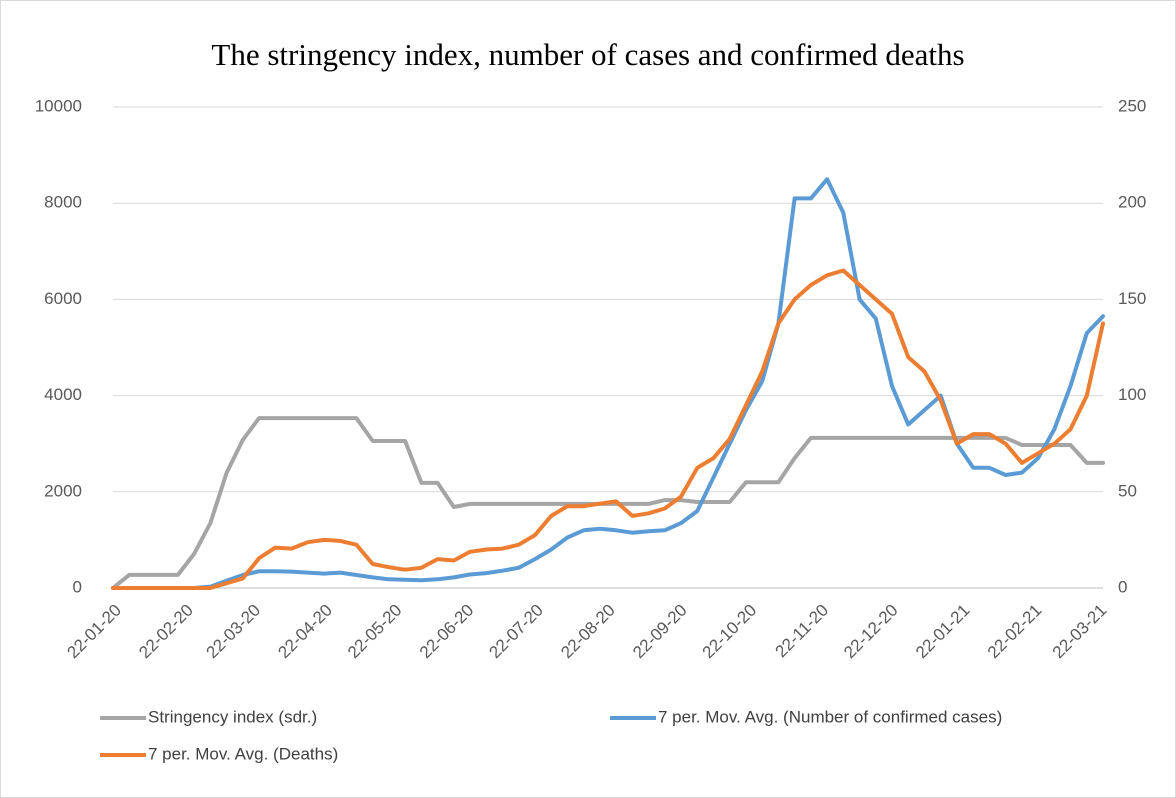 Image resolution: width=1176 pixels, height=798 pixels. What do you see at coordinates (1122, 586) in the screenshot?
I see `y2-tick-label: 0` at bounding box center [1122, 586].